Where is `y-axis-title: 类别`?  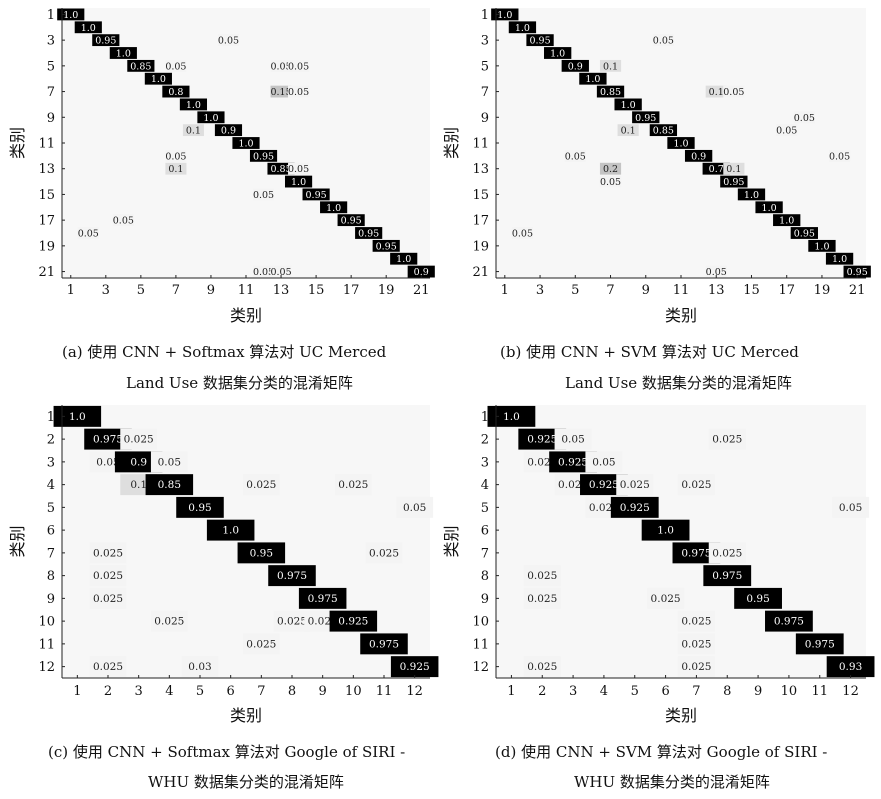
y-axis-title: 类别 is located at coordinates (17, 143).